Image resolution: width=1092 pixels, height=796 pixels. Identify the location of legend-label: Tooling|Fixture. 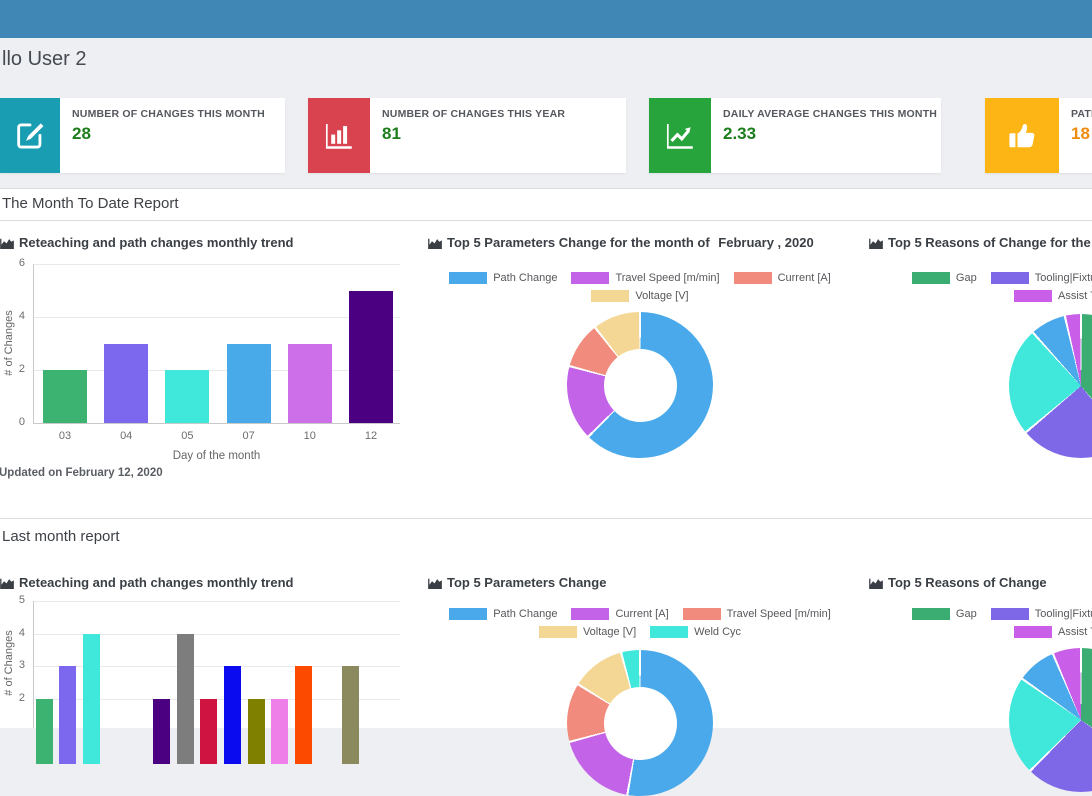
(1063, 278).